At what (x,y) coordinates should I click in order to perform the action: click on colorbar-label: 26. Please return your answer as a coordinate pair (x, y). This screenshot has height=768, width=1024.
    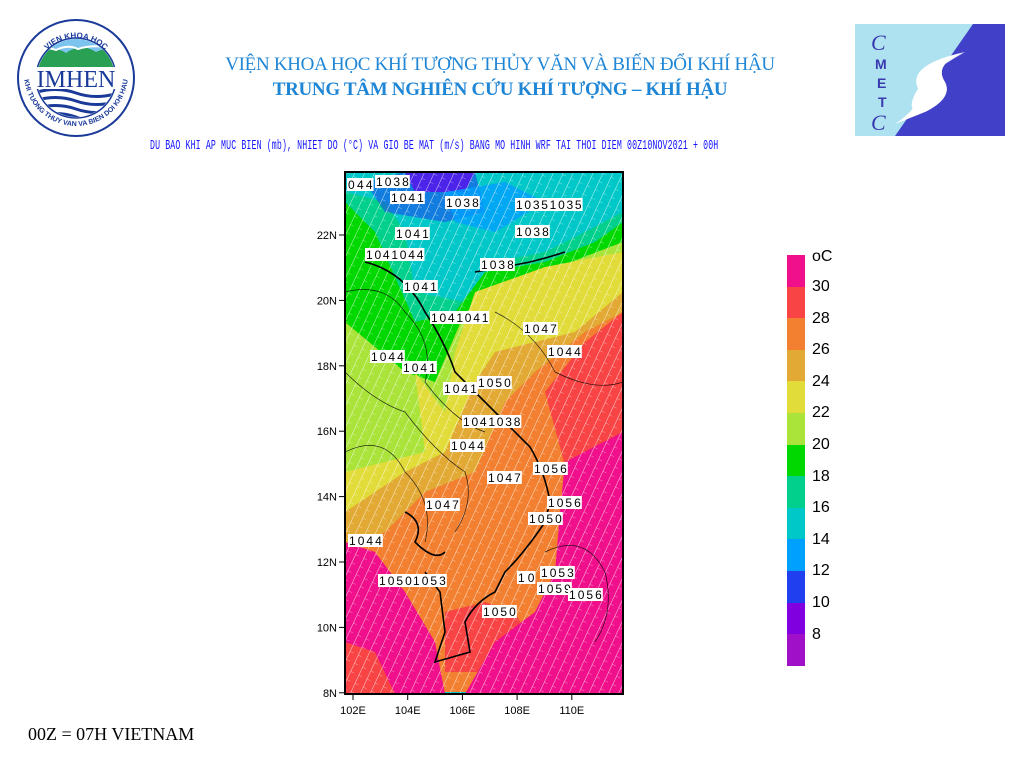
    Looking at the image, I should click on (821, 350).